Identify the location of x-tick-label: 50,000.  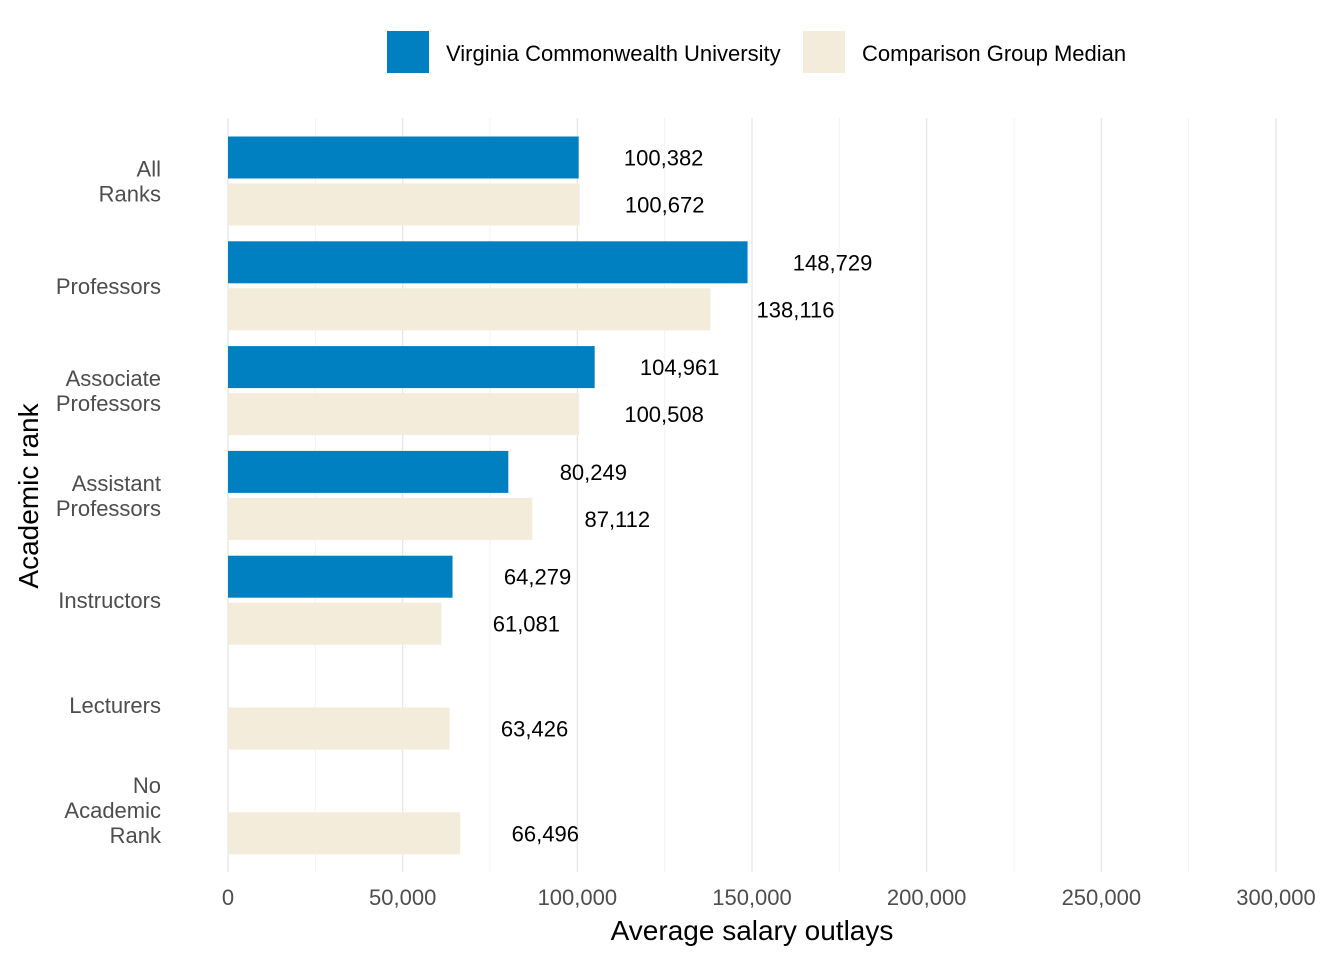
(402, 897).